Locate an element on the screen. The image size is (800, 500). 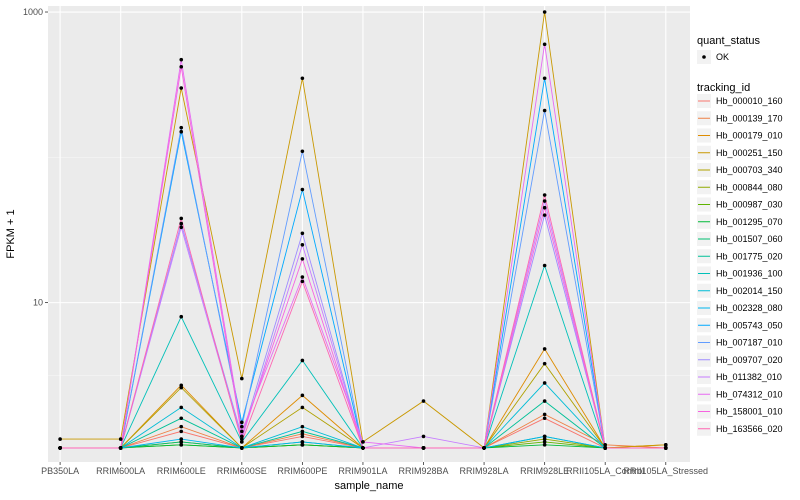
y-tick-label: 10 is located at coordinates (38, 303).